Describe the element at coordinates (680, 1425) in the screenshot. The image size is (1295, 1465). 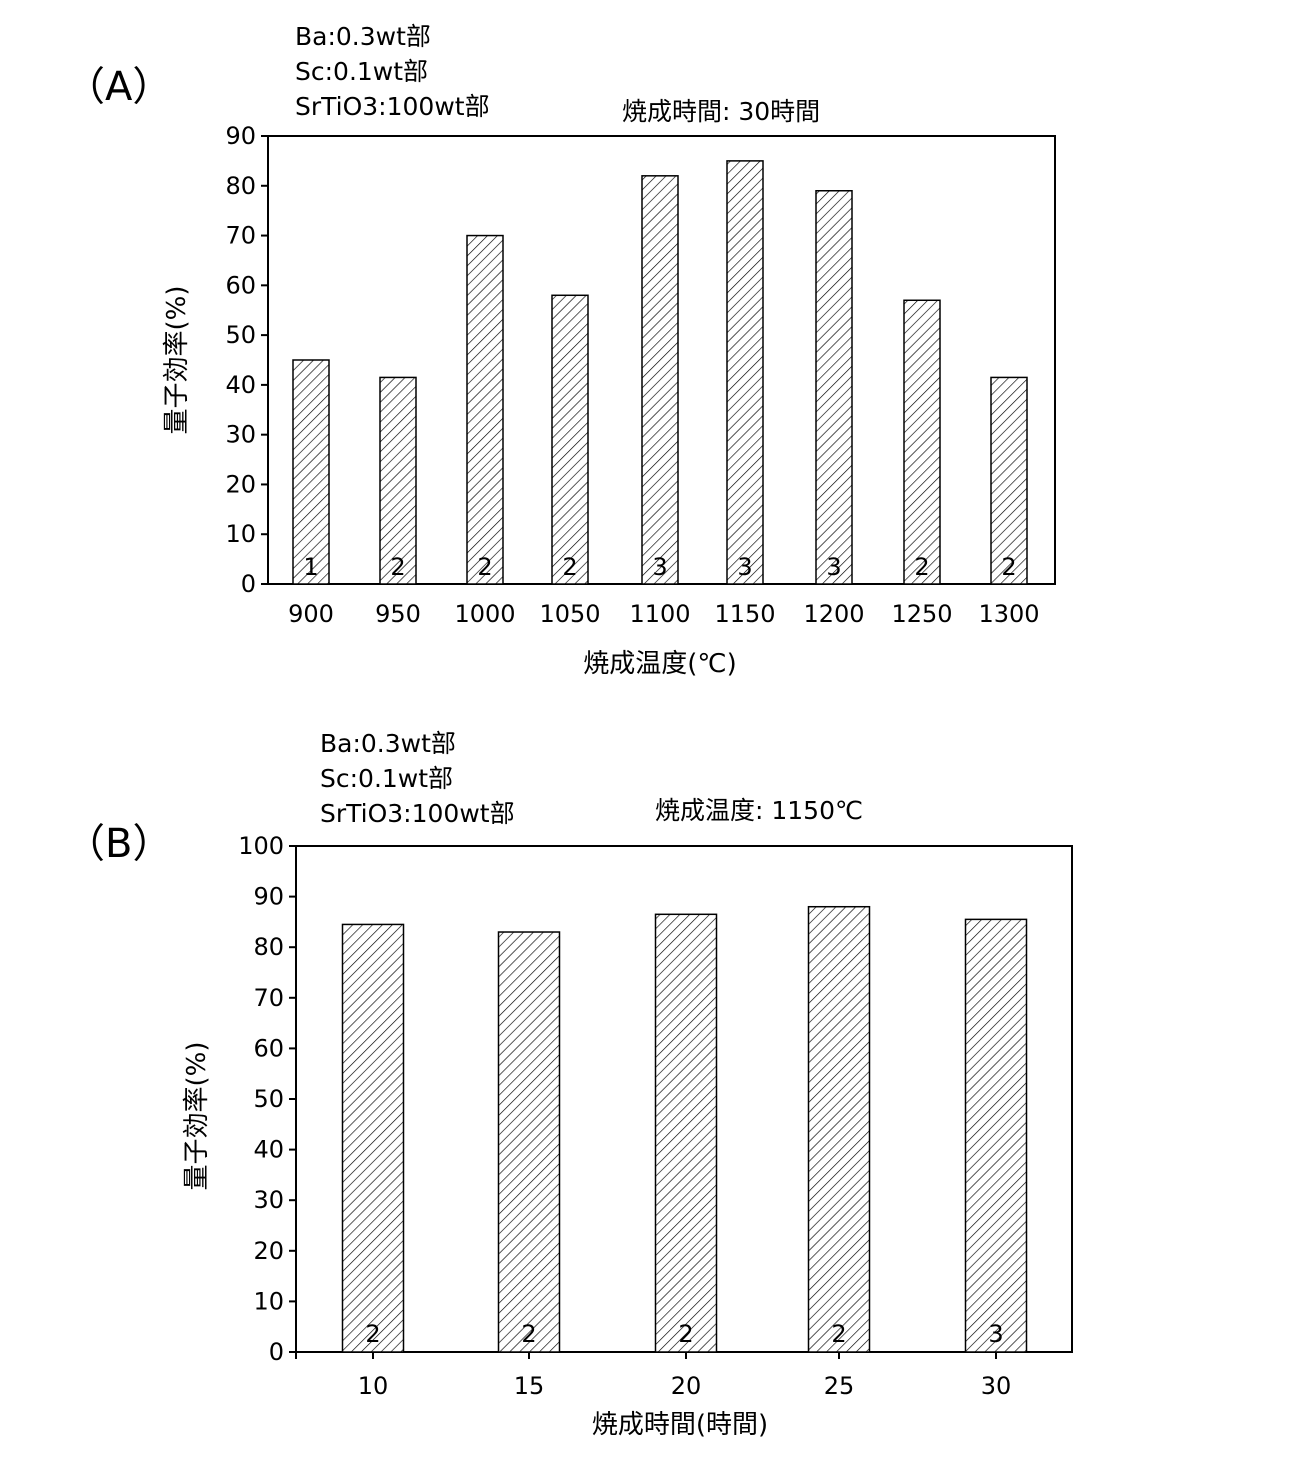
I see `x-axis-title-b: 焼成時間(時間)` at that location.